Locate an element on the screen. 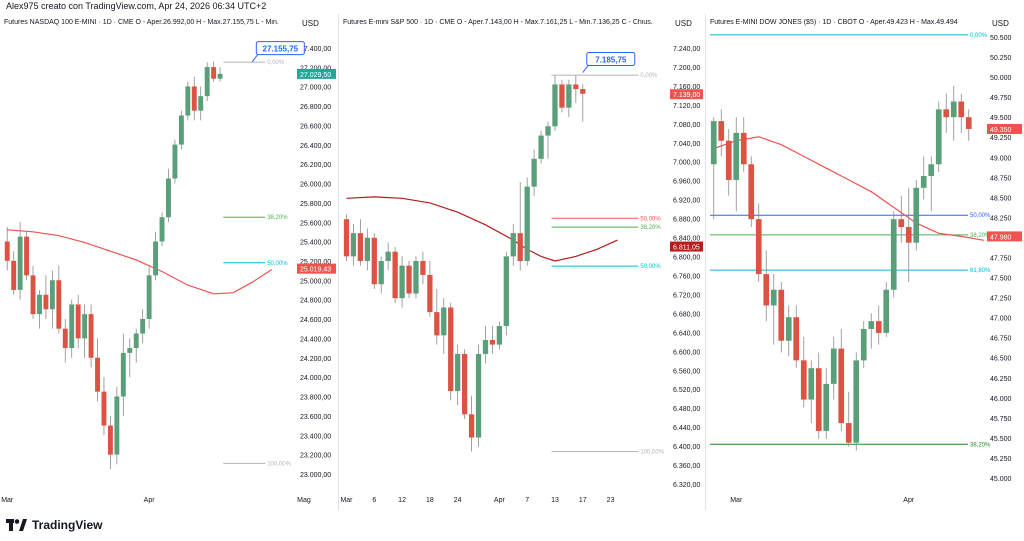  y-tick-label: 45.500 is located at coordinates (1001, 439).